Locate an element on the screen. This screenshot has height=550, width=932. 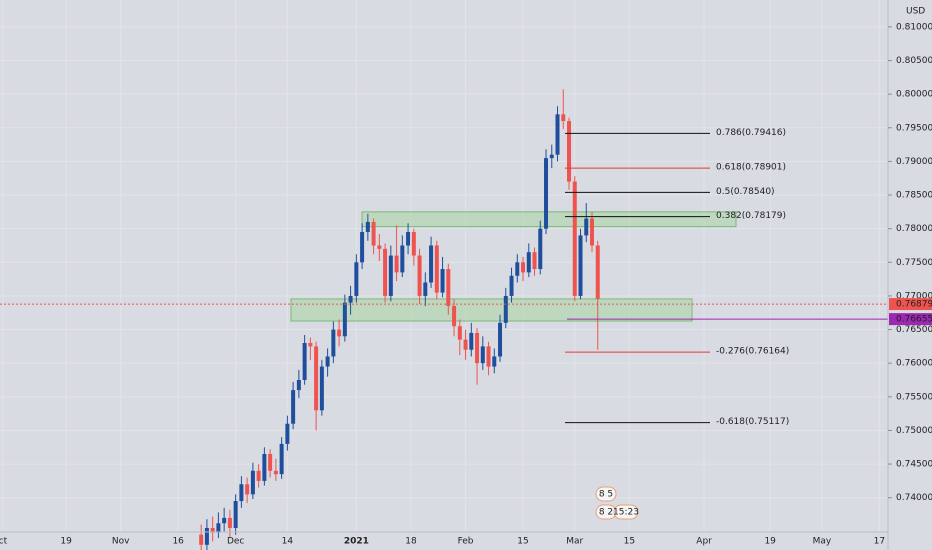
y-tick-label: 0.76000 is located at coordinates (914, 364).